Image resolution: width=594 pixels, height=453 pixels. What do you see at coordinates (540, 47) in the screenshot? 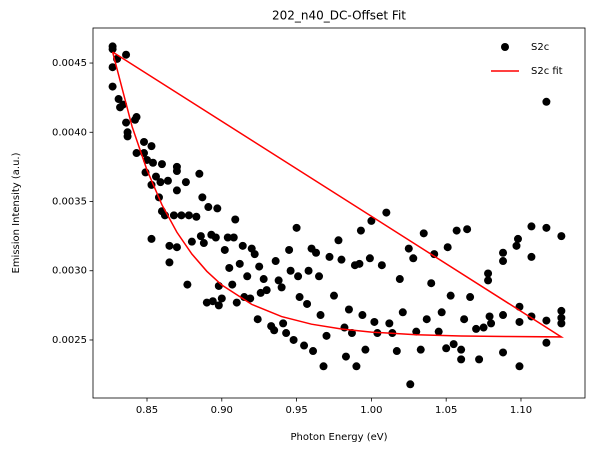
I see `legend-label: S2c` at bounding box center [540, 47].